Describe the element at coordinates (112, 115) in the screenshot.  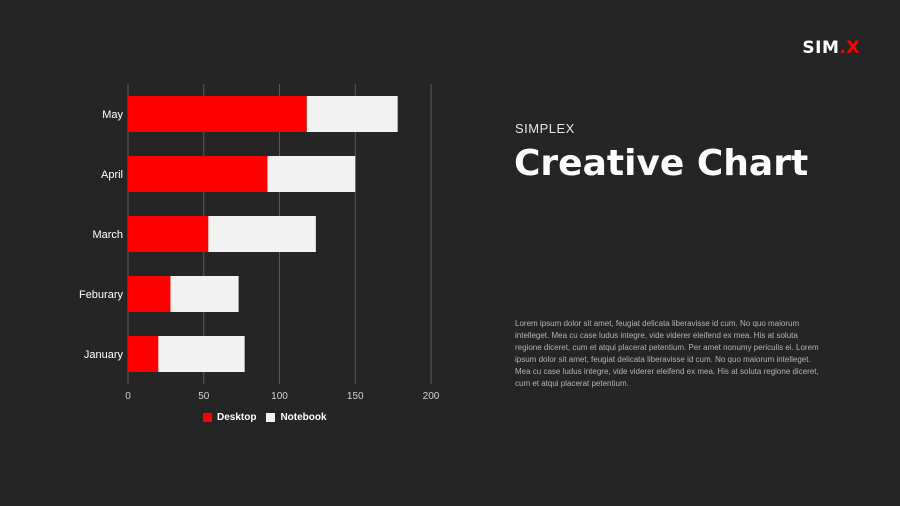
I see `y-tick-label: May` at that location.